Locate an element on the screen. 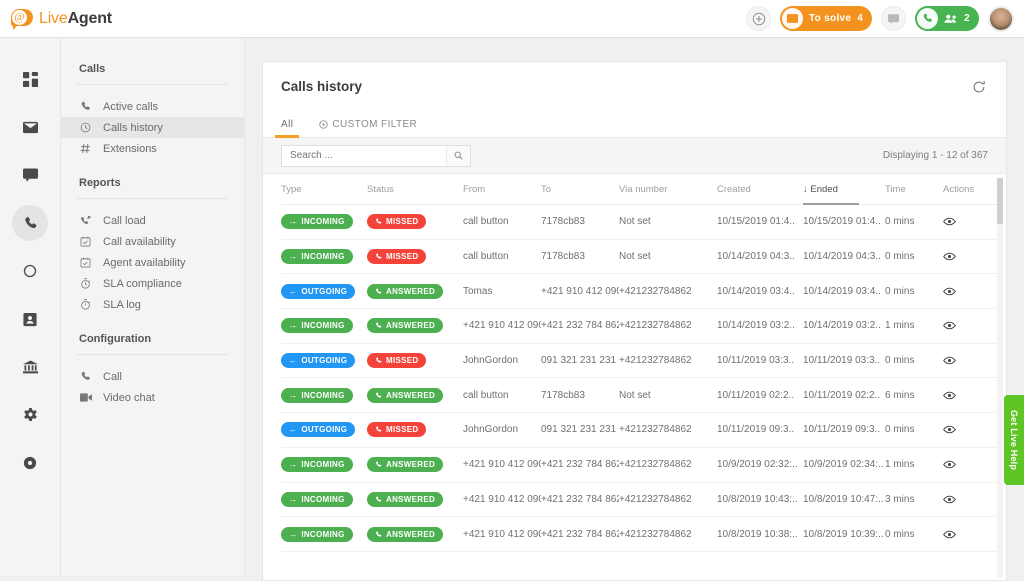 The image size is (1024, 581). sidebar-item-label: Active calls is located at coordinates (130, 107).